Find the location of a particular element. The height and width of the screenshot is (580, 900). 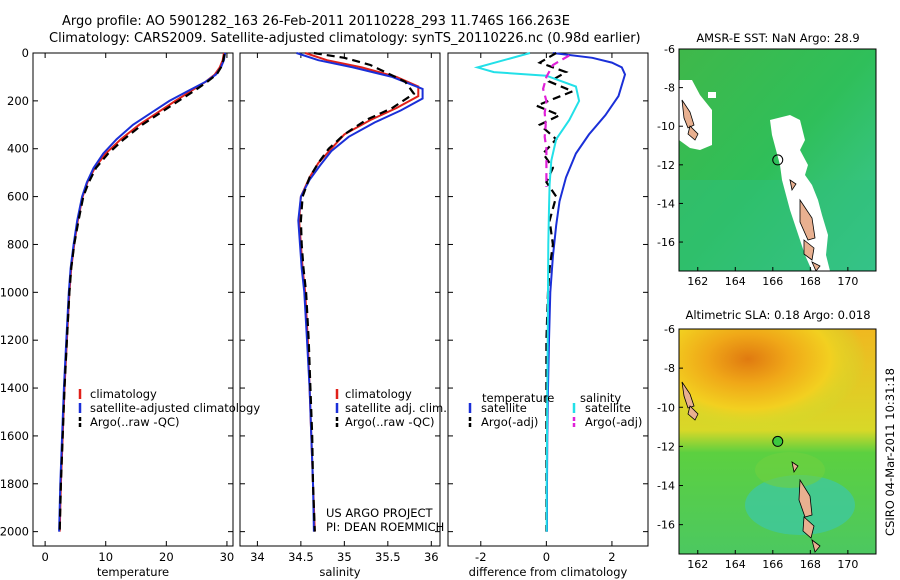

sla-map-ticks: 162 164 166 168 170 -6 -8 -10 -12 -14 -16 is located at coordinates (757, 447).